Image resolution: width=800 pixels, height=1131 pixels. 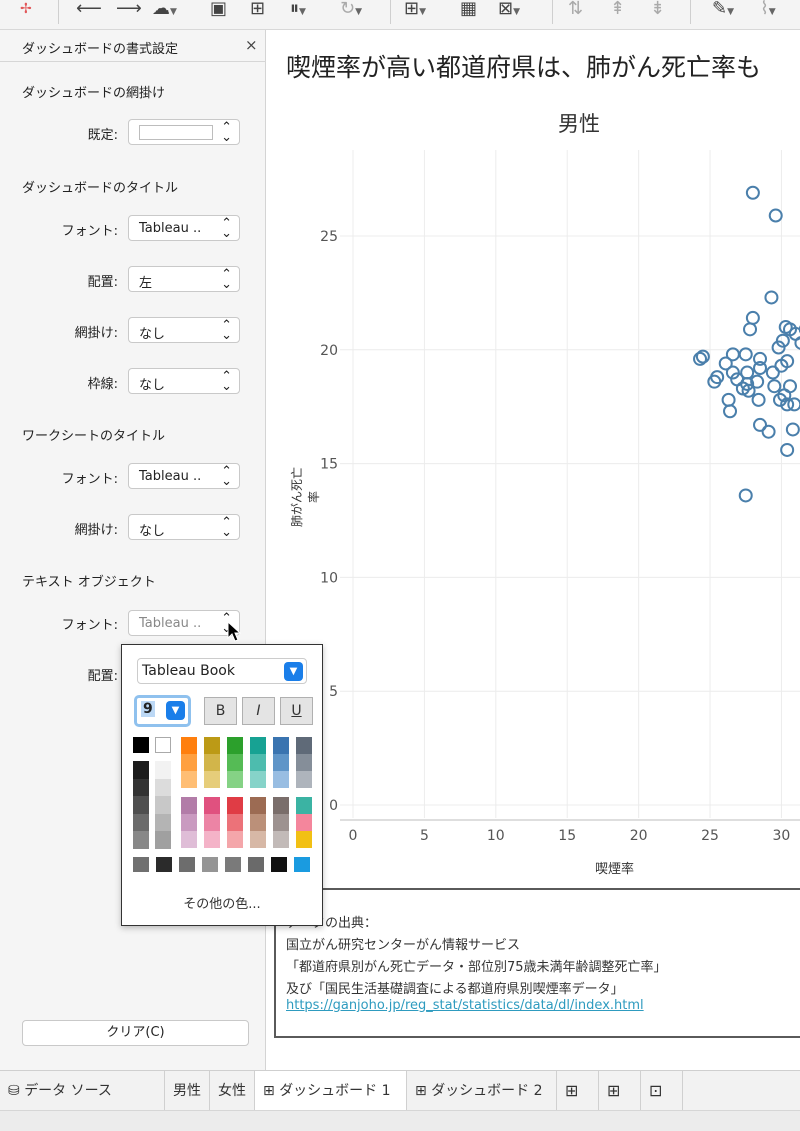 I want to click on swap-icon: ⇅, so click(x=576, y=9).